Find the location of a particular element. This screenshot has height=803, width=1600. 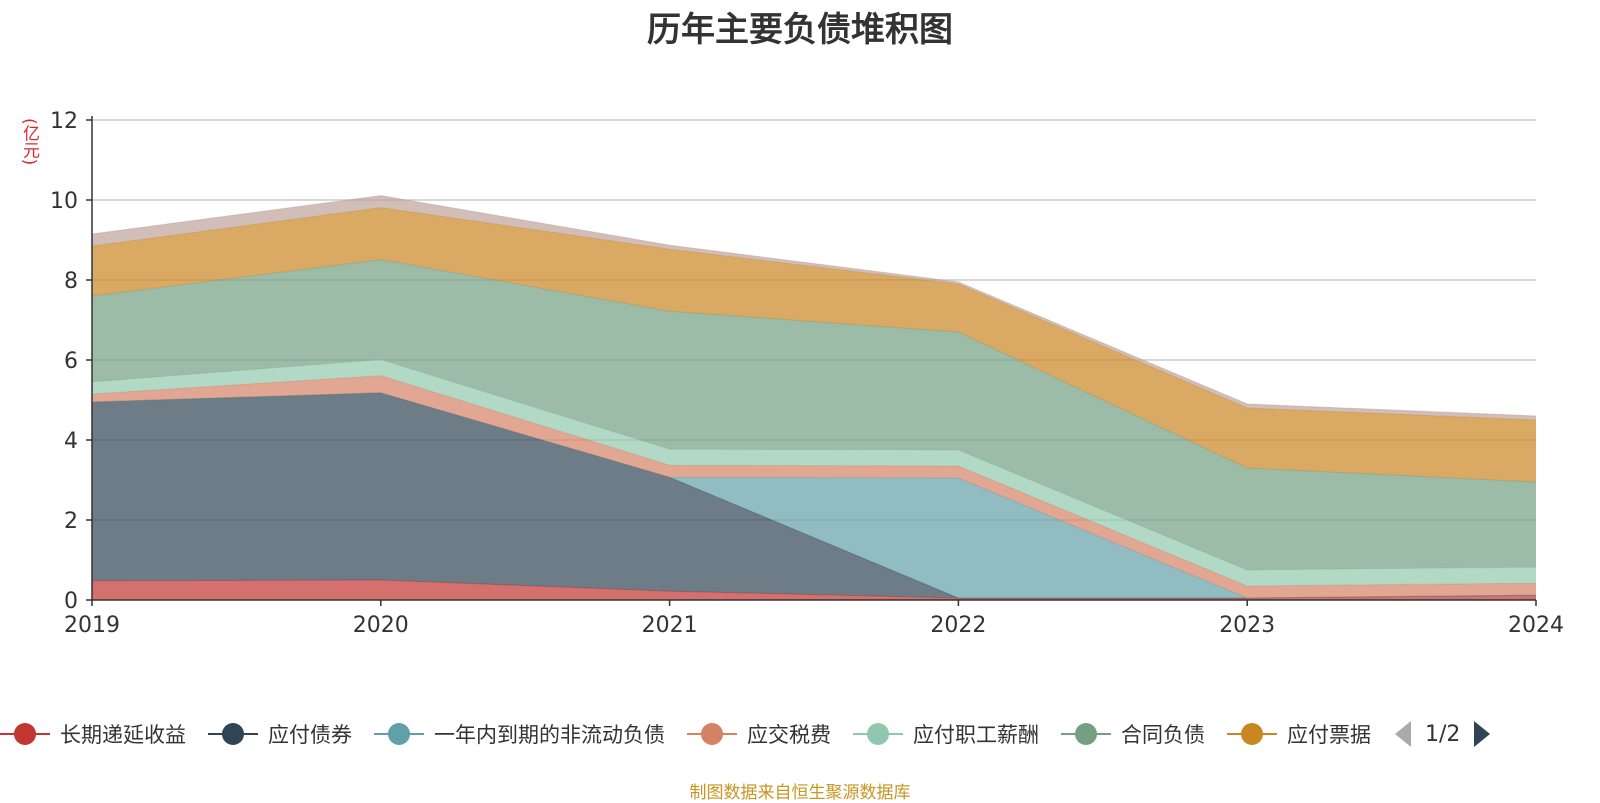

x-tick-label: 2022 is located at coordinates (958, 625).